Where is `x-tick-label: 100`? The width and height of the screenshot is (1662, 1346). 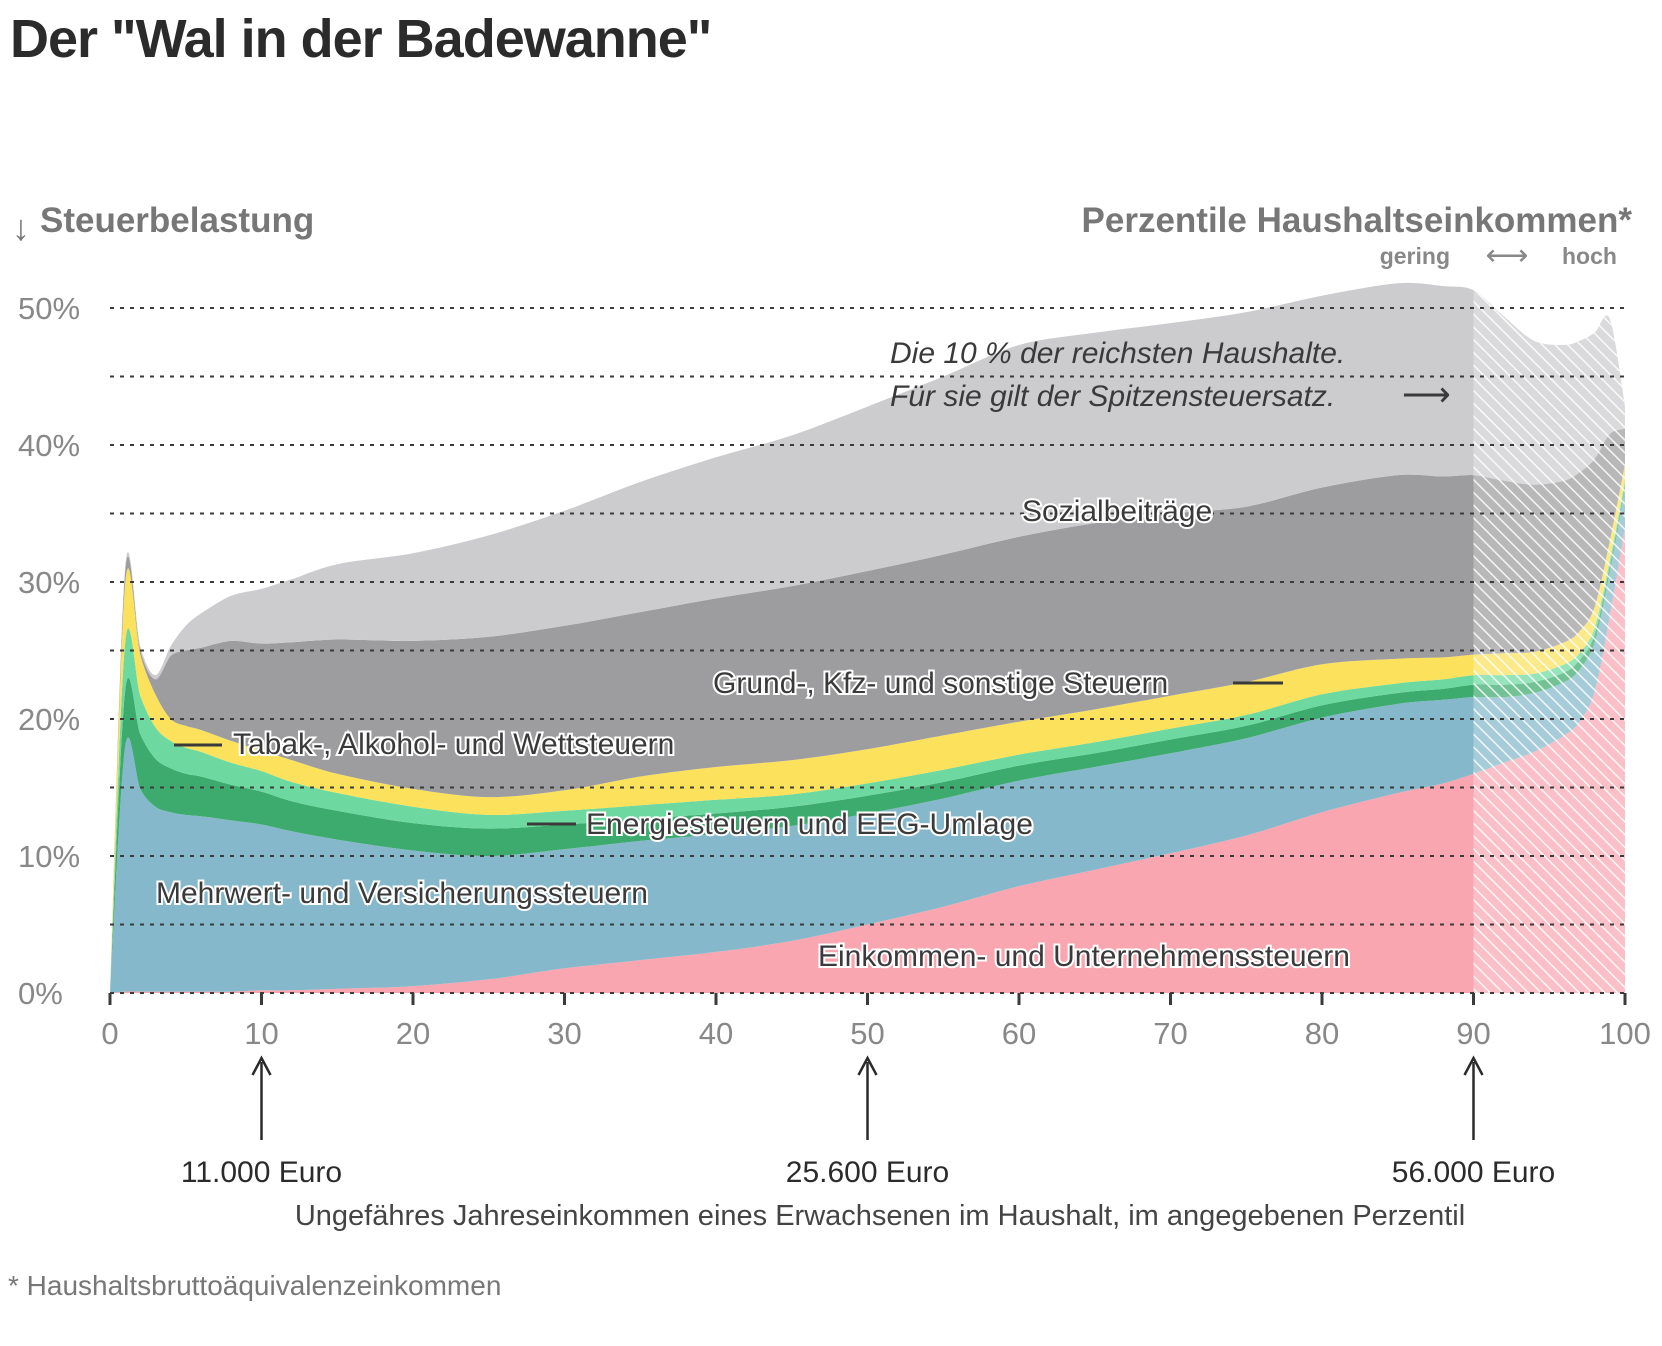
x-tick-label: 100 is located at coordinates (1625, 1033).